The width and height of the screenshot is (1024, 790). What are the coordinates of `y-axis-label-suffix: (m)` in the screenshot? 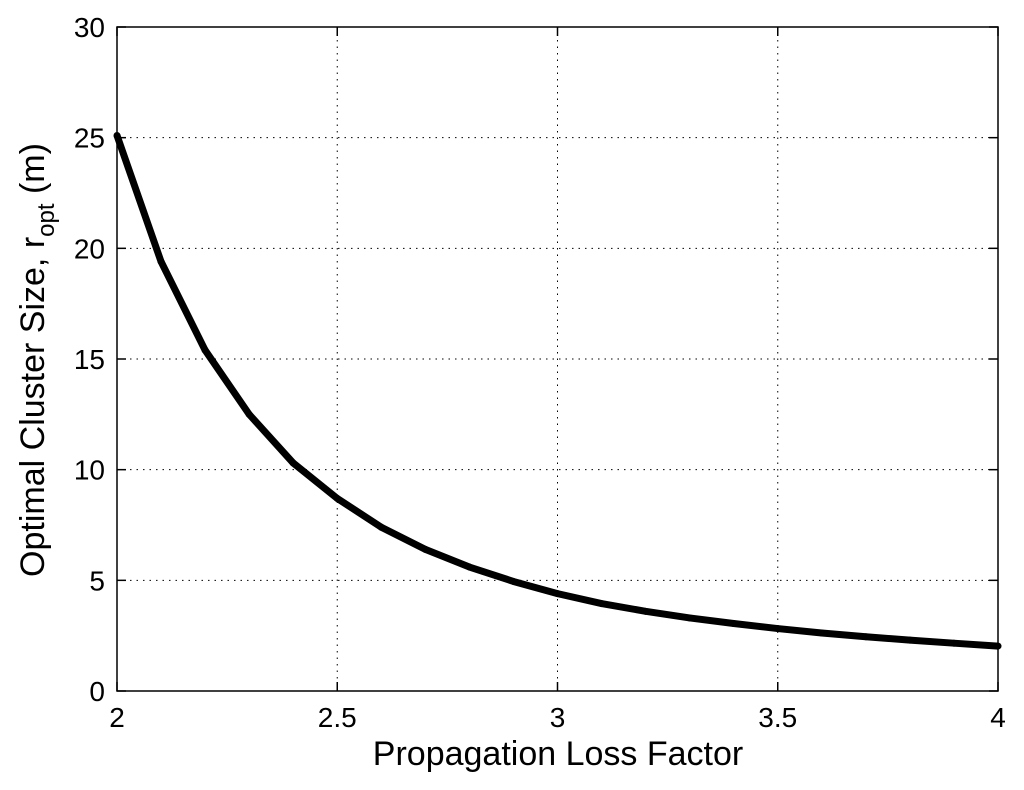 It's located at (33, 173).